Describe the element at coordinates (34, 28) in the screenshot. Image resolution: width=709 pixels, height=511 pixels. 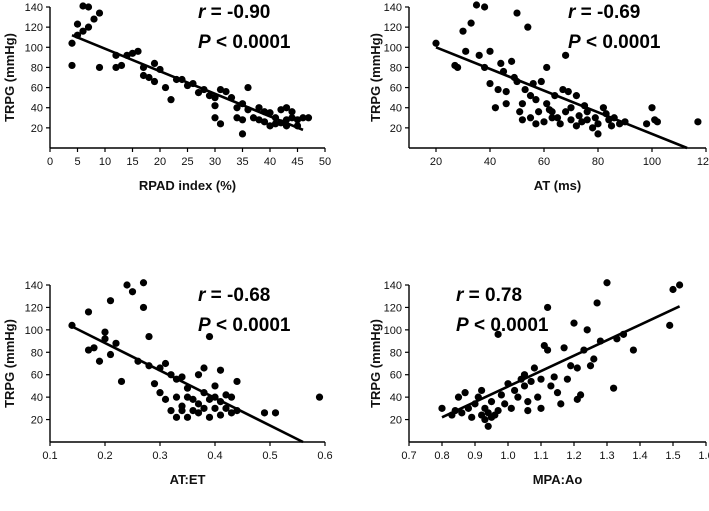
I see `y-tick-label: 120` at that location.